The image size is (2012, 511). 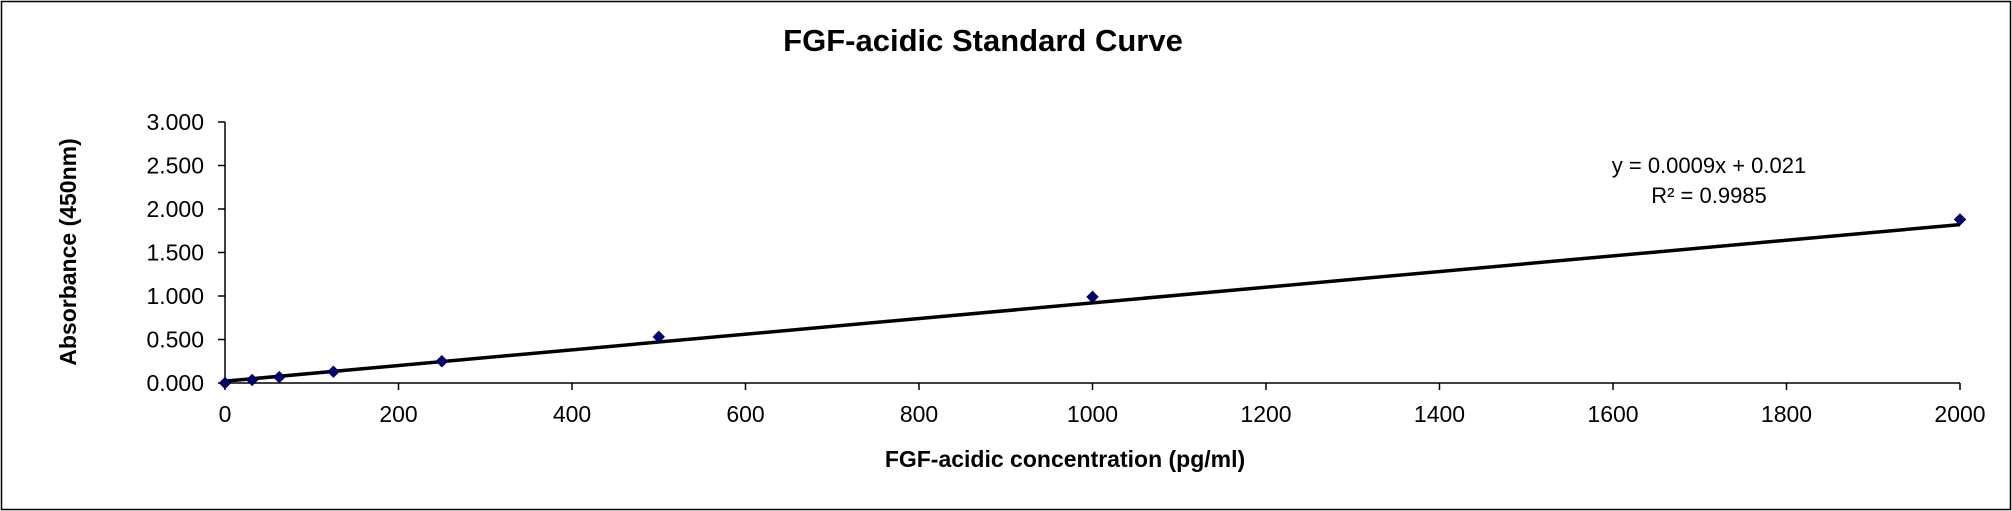 I want to click on y-tick-label: 1.500, so click(x=175, y=253).